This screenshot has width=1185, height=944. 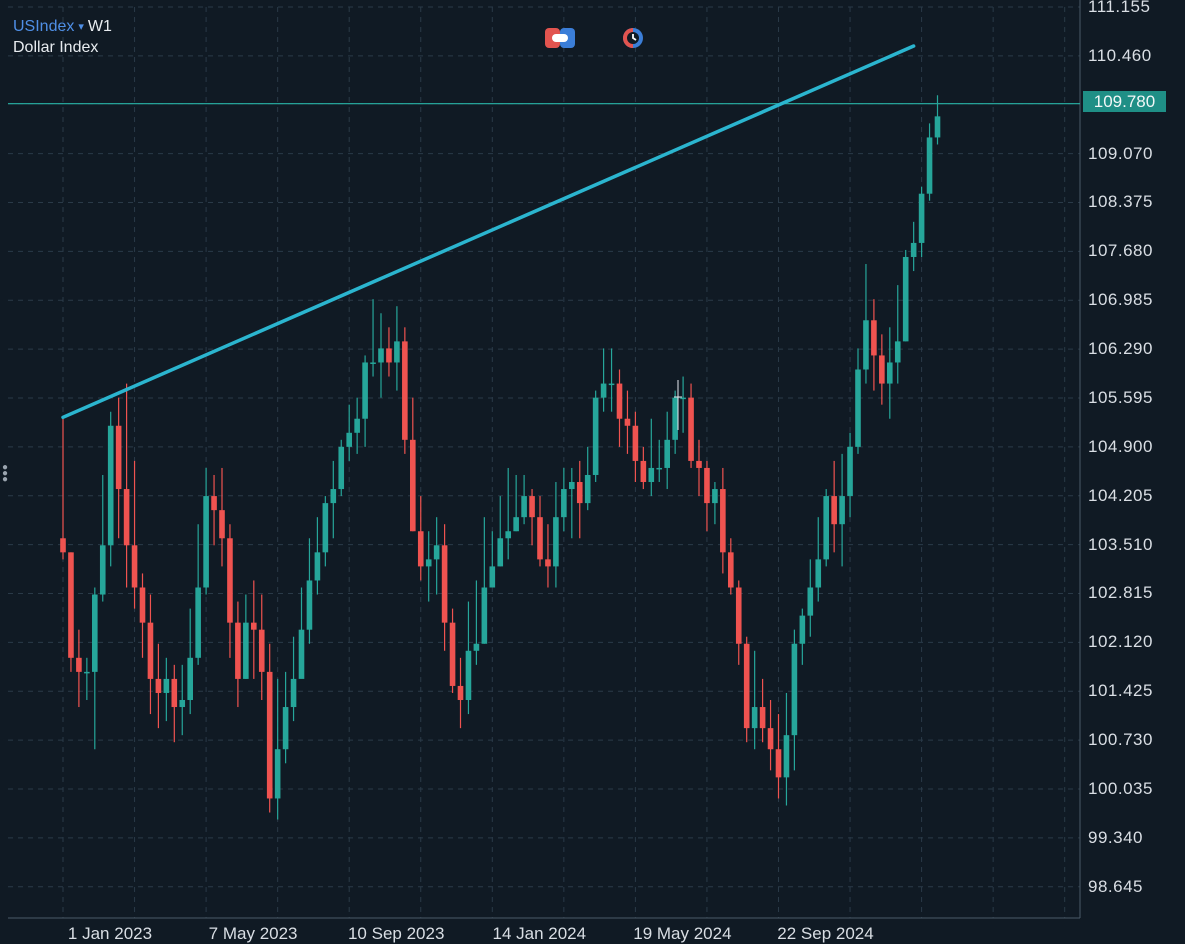 What do you see at coordinates (1124, 101) in the screenshot?
I see `current-price-label: 109.780` at bounding box center [1124, 101].